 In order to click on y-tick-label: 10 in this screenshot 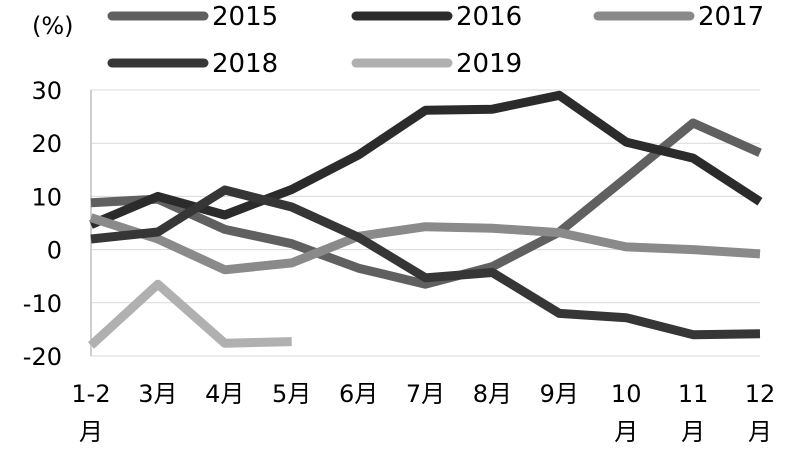, I will do `click(46, 197)`.